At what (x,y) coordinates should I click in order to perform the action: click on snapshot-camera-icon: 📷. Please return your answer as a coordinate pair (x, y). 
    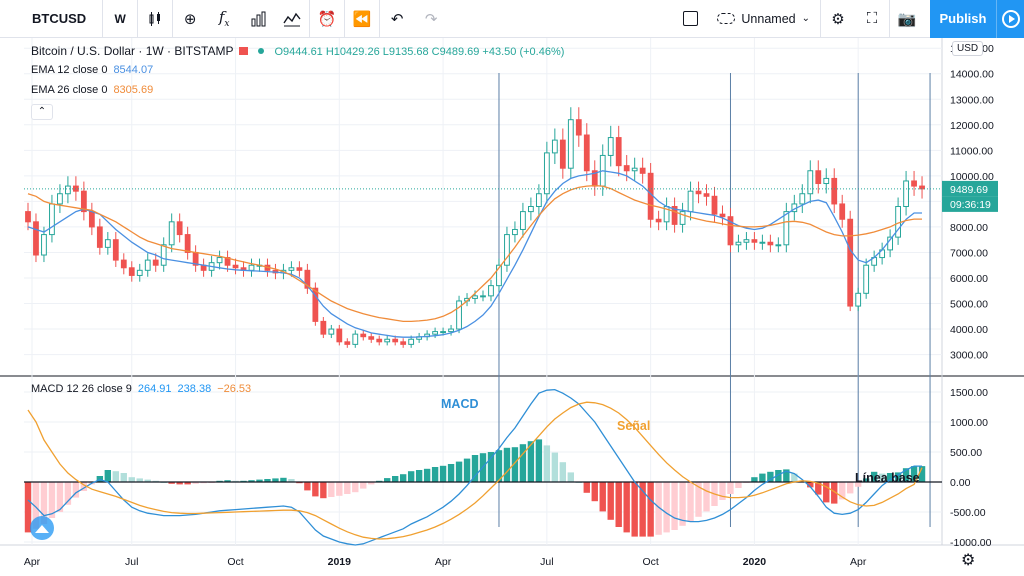
    Looking at the image, I should click on (907, 19).